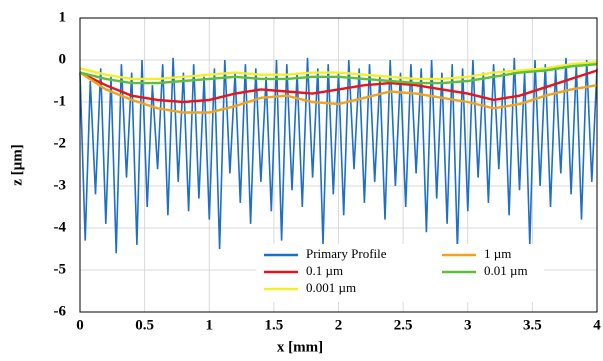  What do you see at coordinates (60, 269) in the screenshot?
I see `y-tick-label: -5` at bounding box center [60, 269].